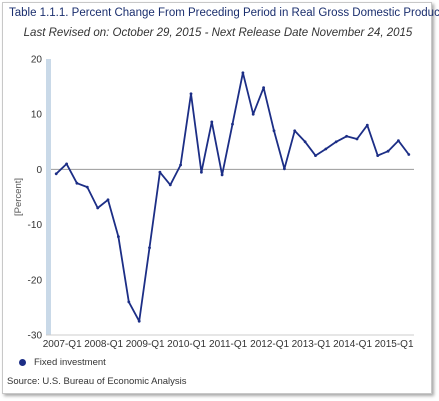 The width and height of the screenshot is (439, 401). What do you see at coordinates (37, 115) in the screenshot?
I see `y-tick-label: 10` at bounding box center [37, 115].